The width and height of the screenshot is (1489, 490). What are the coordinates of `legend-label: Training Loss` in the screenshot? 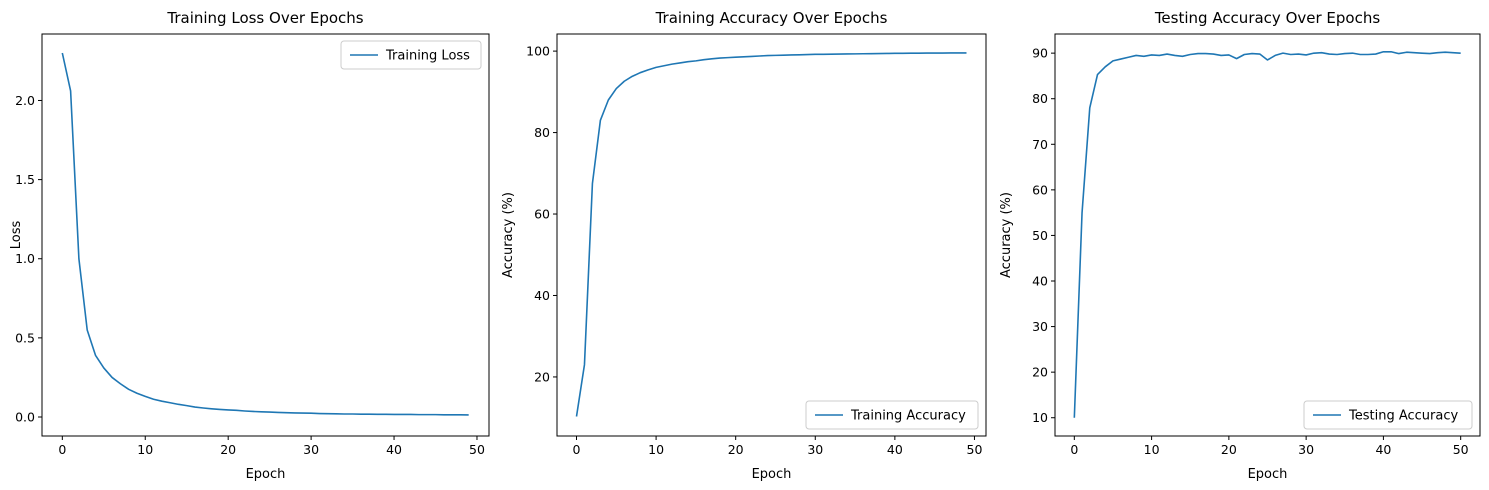 It's located at (427, 56).